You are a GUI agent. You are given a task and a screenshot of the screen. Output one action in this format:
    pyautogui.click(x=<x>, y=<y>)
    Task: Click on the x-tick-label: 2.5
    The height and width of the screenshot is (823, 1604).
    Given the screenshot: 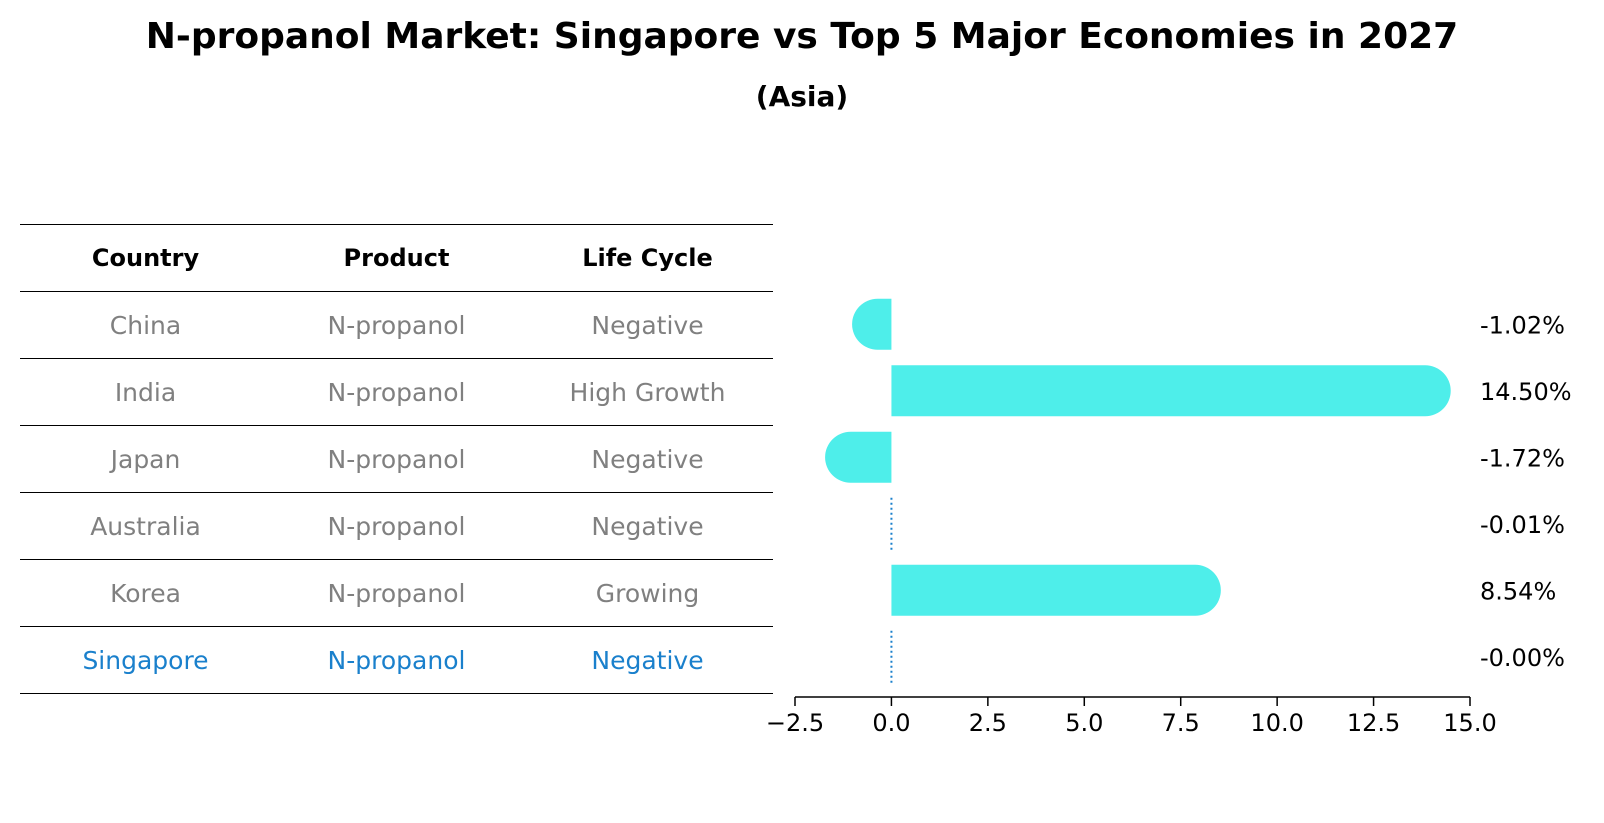 What is the action you would take?
    pyautogui.click(x=988, y=723)
    